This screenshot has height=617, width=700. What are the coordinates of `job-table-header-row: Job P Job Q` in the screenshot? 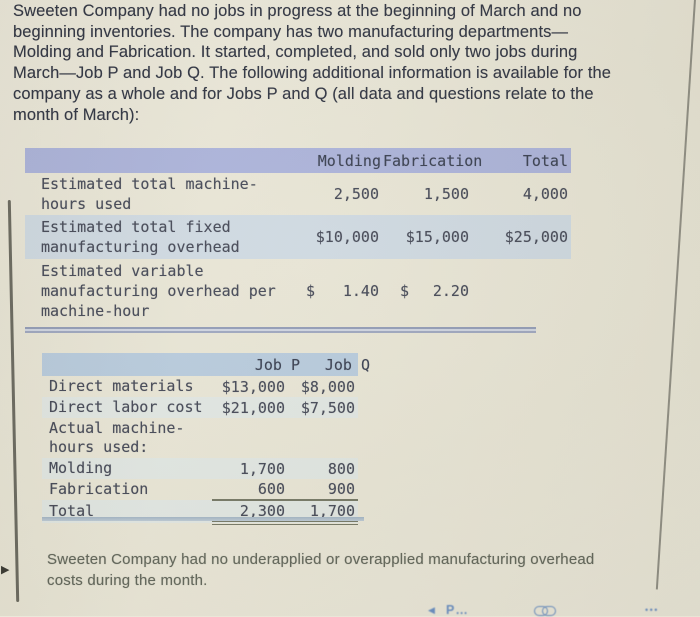 It's located at (206, 364).